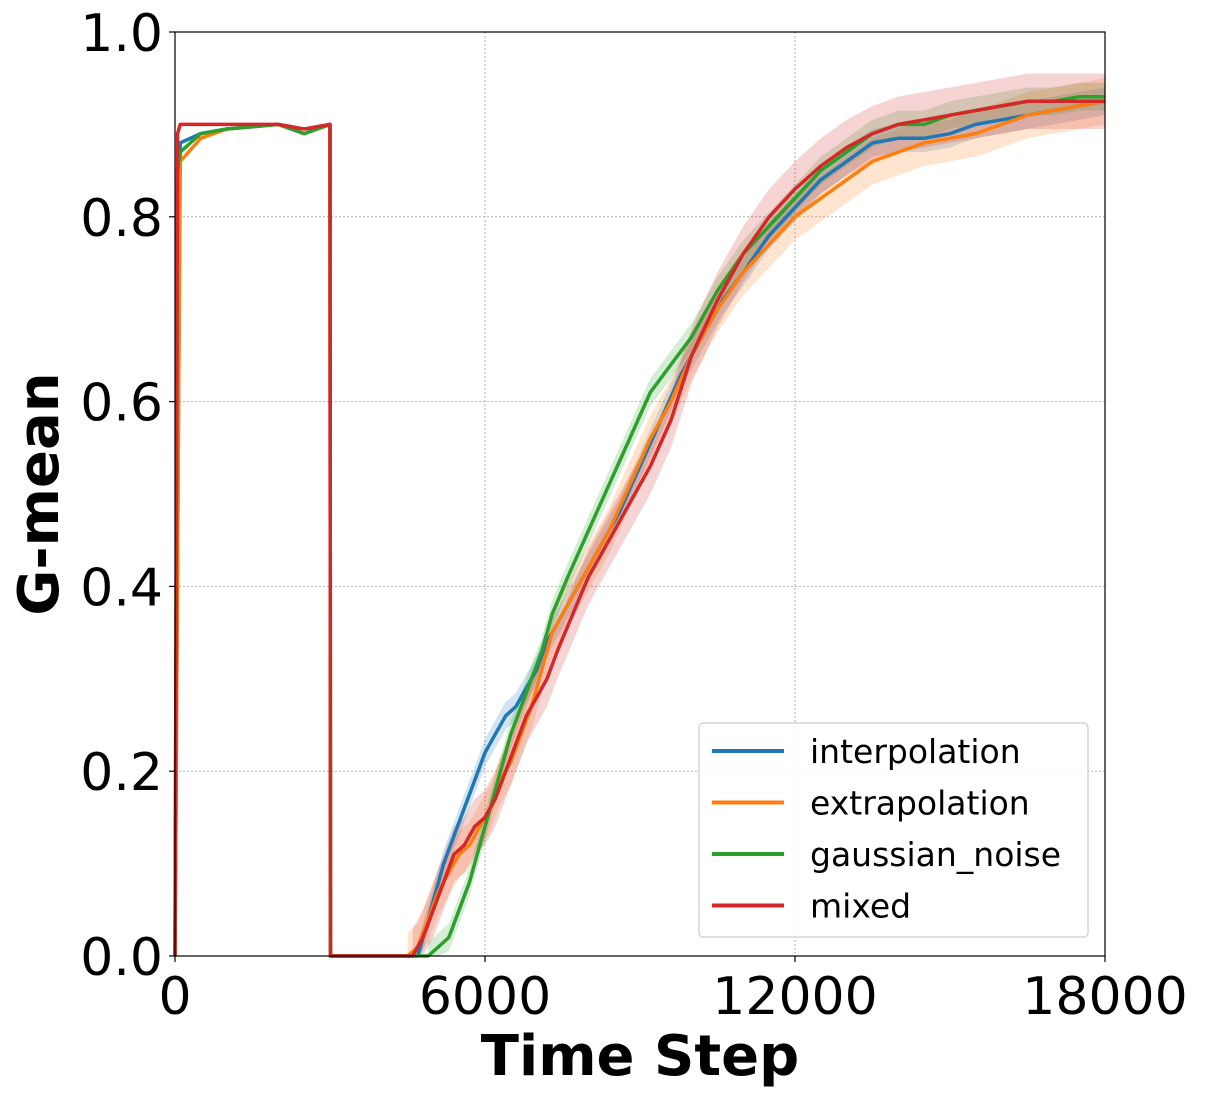  Describe the element at coordinates (121, 958) in the screenshot. I see `y-tick-label: 0.0` at that location.